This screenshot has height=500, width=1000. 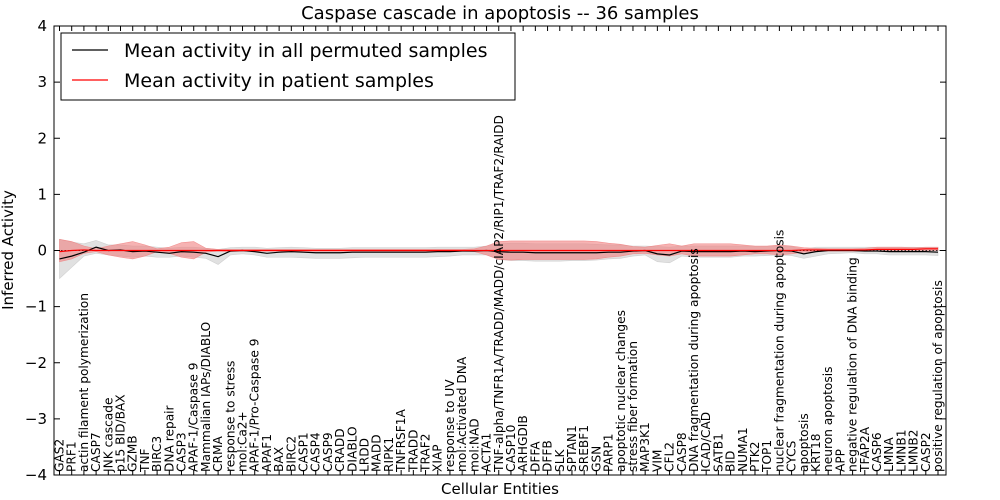 What do you see at coordinates (279, 81) in the screenshot?
I see `legend-label-patient: Mean activity in patient samples` at bounding box center [279, 81].